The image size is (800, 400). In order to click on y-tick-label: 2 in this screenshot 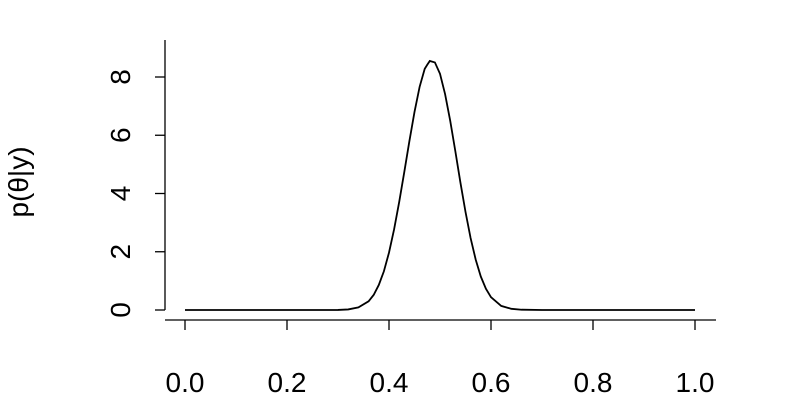, I will do `click(120, 252)`.